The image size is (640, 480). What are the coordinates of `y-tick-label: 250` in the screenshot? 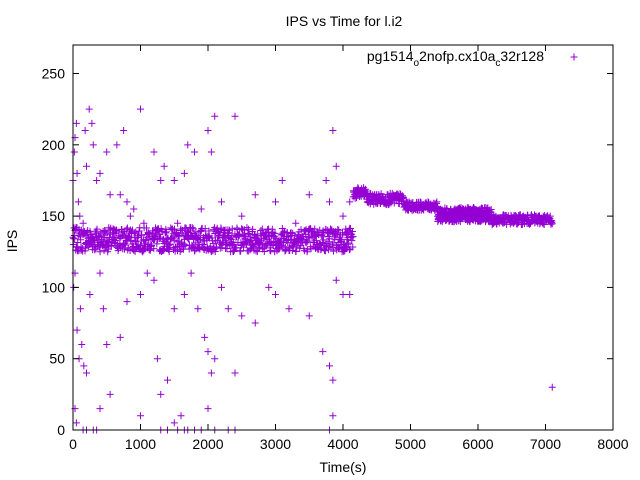 It's located at (54, 74).